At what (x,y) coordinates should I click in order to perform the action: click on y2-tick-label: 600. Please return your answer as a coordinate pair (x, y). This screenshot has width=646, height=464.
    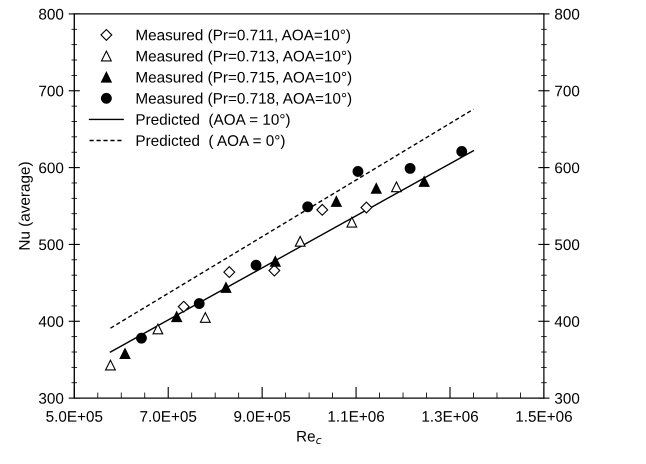
    Looking at the image, I should click on (567, 168).